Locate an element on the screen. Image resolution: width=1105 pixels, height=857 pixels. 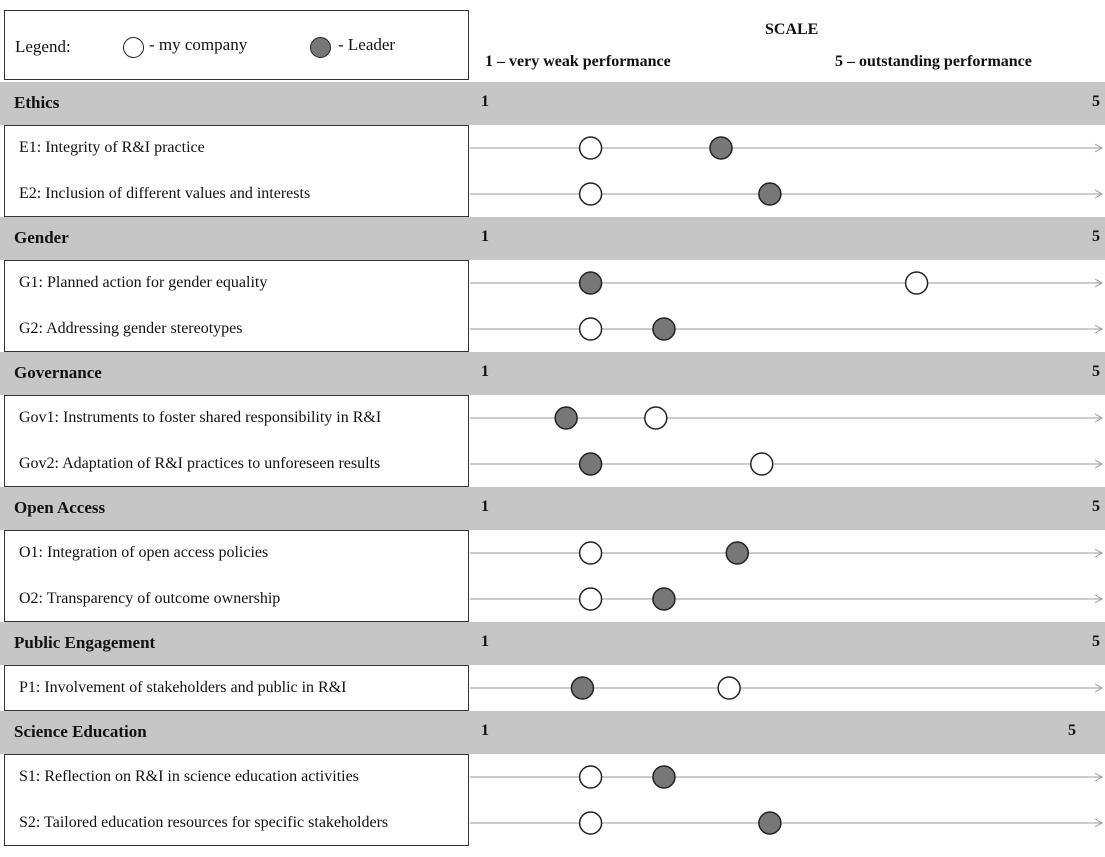
legend-my-company-text: - my company is located at coordinates (198, 44).